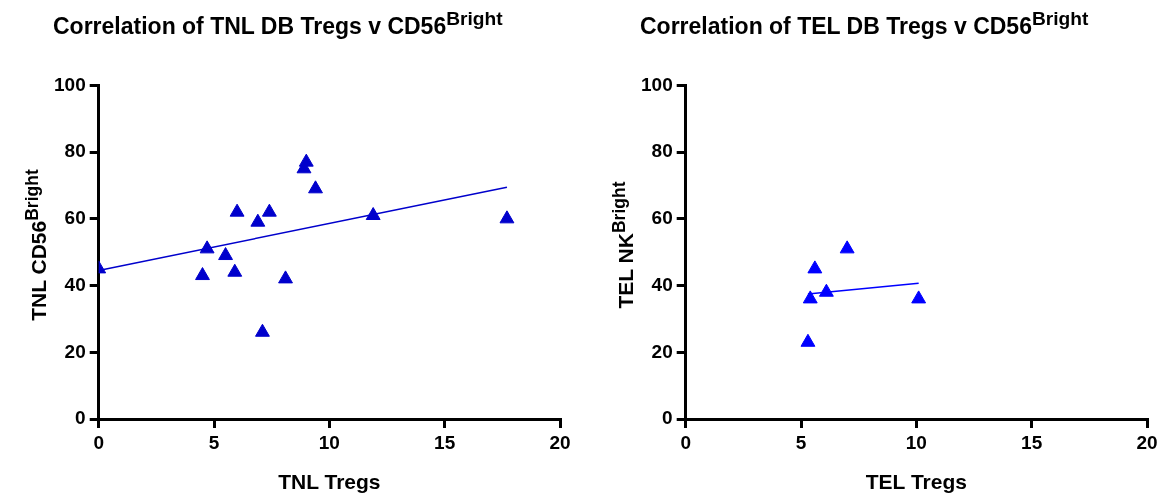  What do you see at coordinates (864, 24) in the screenshot?
I see `chart-title: Correlation of TEL DB Tregs v CD56$^{Bright}$` at bounding box center [864, 24].